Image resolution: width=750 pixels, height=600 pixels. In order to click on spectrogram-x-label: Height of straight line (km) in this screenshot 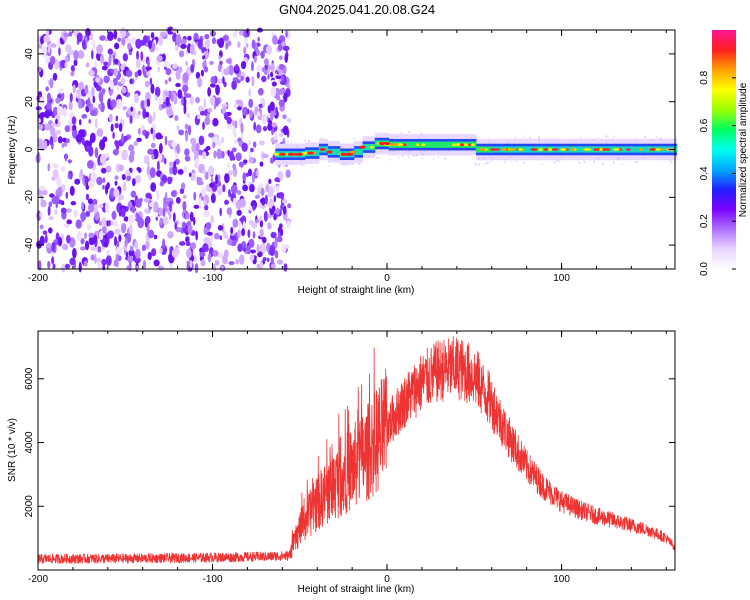, I will do `click(356, 290)`.